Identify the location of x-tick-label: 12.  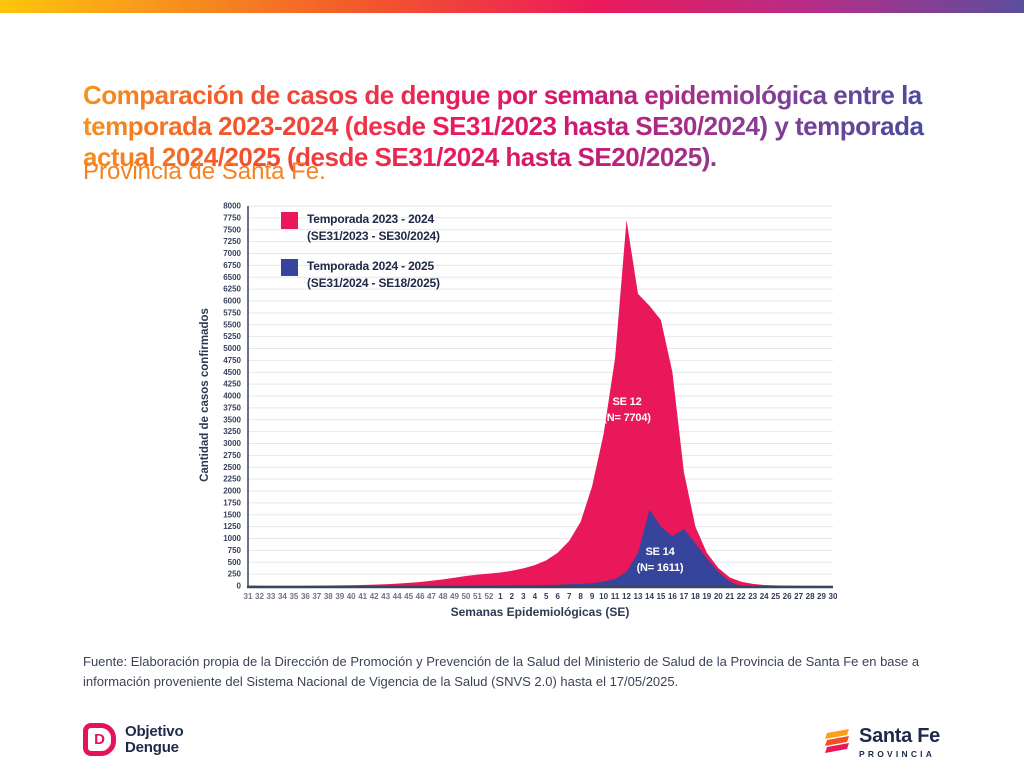
(626, 596).